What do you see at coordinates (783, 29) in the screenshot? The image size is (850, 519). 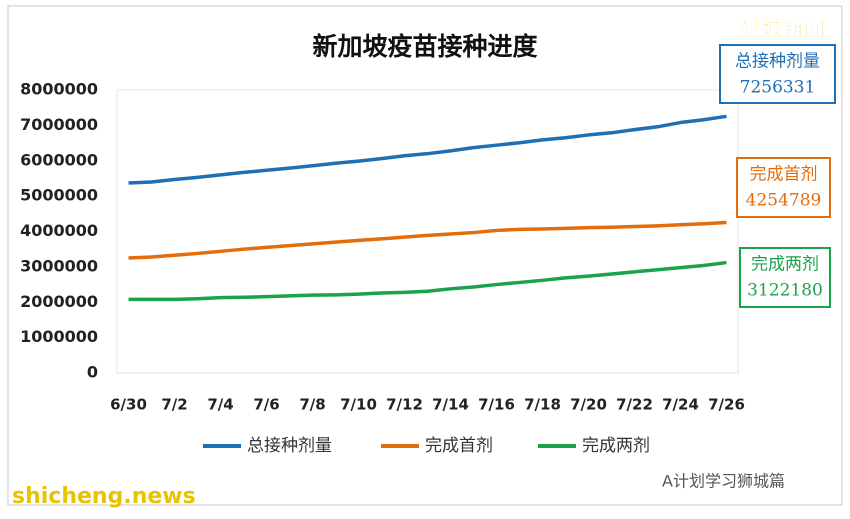 I see `watermark: 狮城新闻` at bounding box center [783, 29].